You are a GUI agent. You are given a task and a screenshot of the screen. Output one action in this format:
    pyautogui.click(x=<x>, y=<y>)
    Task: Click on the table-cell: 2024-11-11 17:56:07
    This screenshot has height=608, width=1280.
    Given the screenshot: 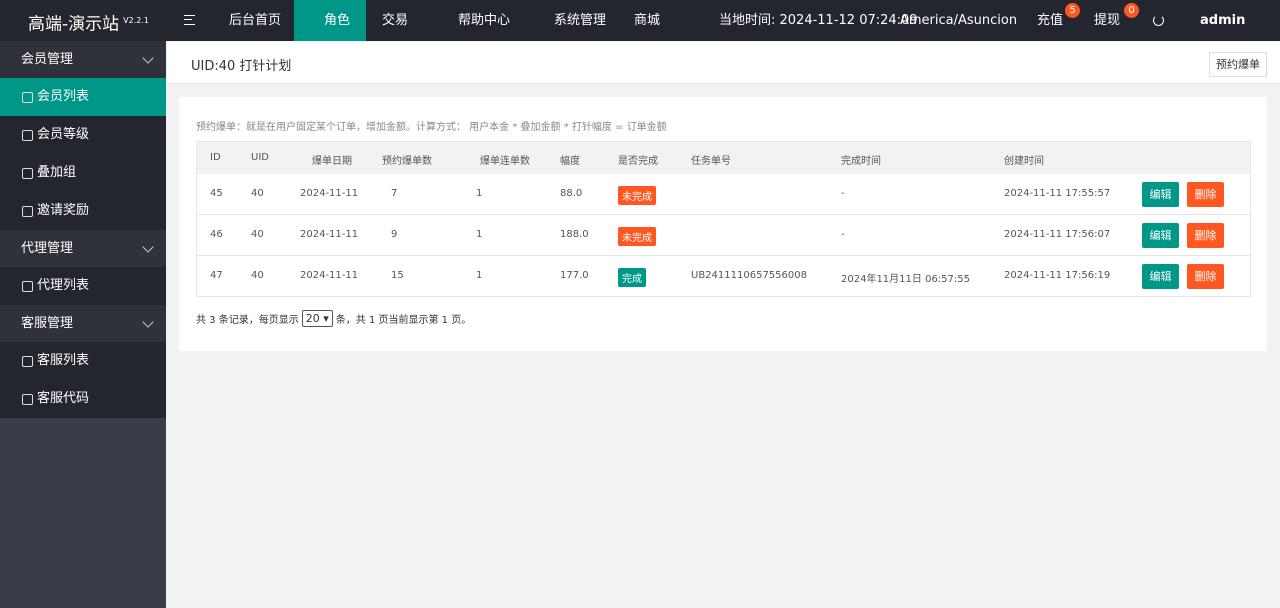 What is the action you would take?
    pyautogui.click(x=1057, y=234)
    